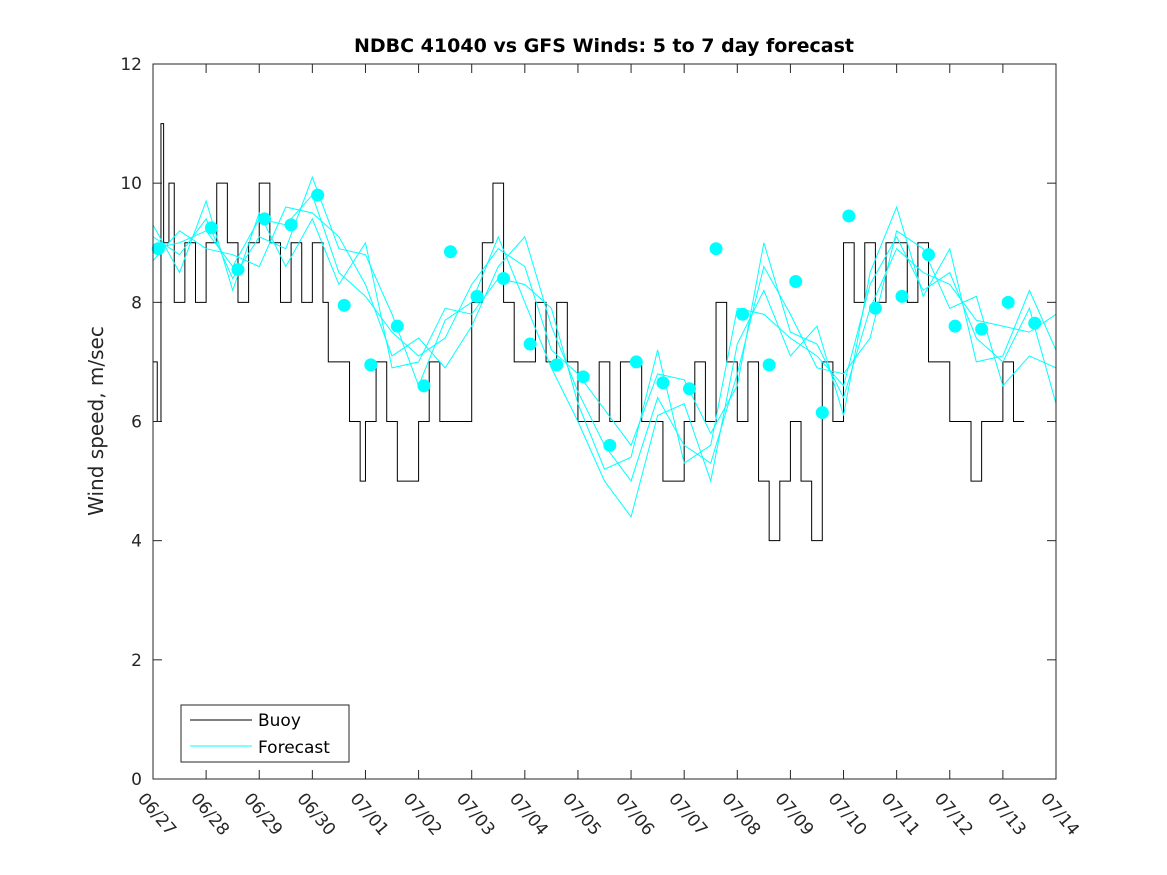  Describe the element at coordinates (369, 814) in the screenshot. I see `x-tick-label: 07/01` at that location.